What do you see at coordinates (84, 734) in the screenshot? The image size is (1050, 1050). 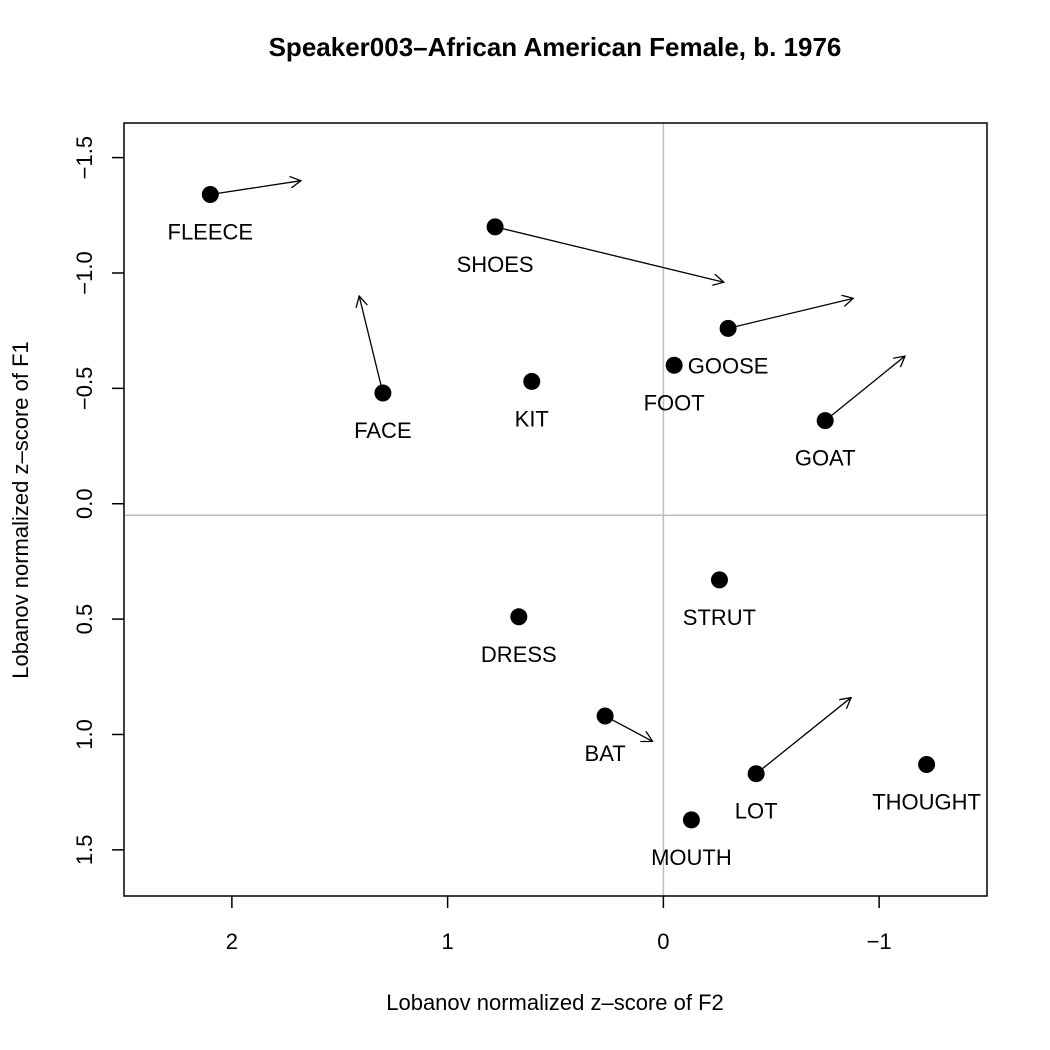 I see `y-tick-label: 1.0` at bounding box center [84, 734].